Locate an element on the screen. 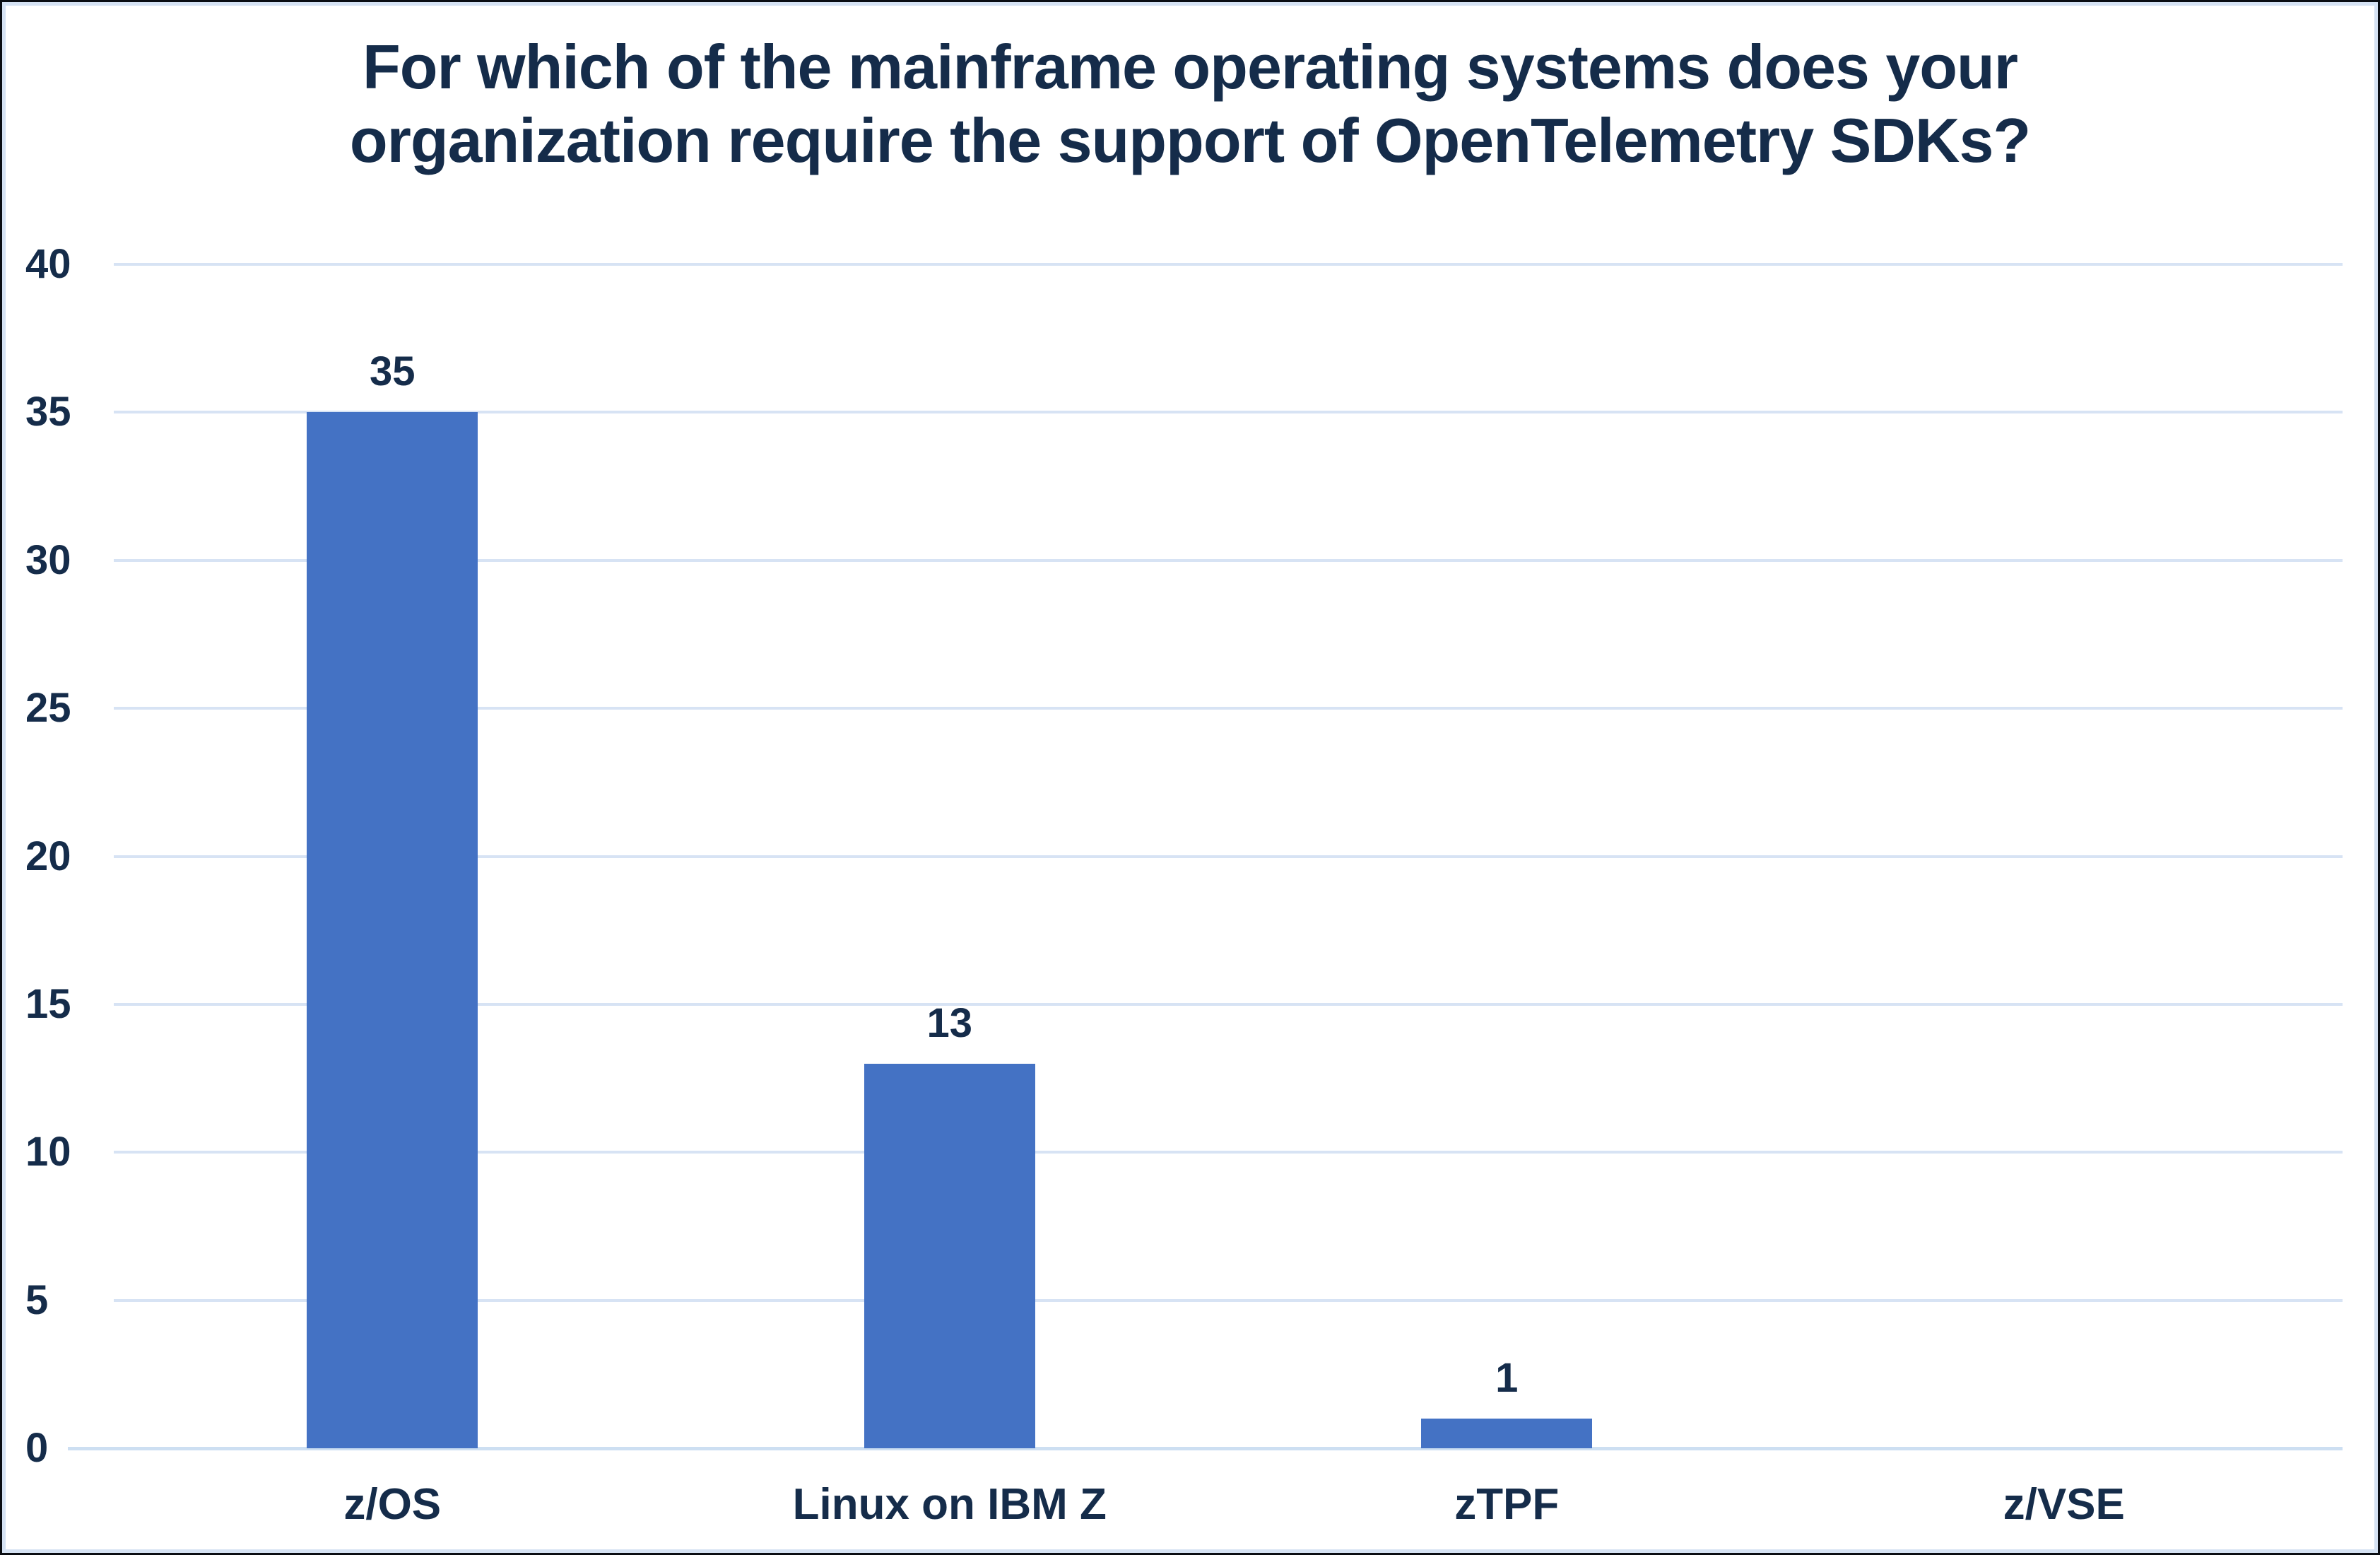 The width and height of the screenshot is (2380, 1555). bar-z-os is located at coordinates (393, 930).